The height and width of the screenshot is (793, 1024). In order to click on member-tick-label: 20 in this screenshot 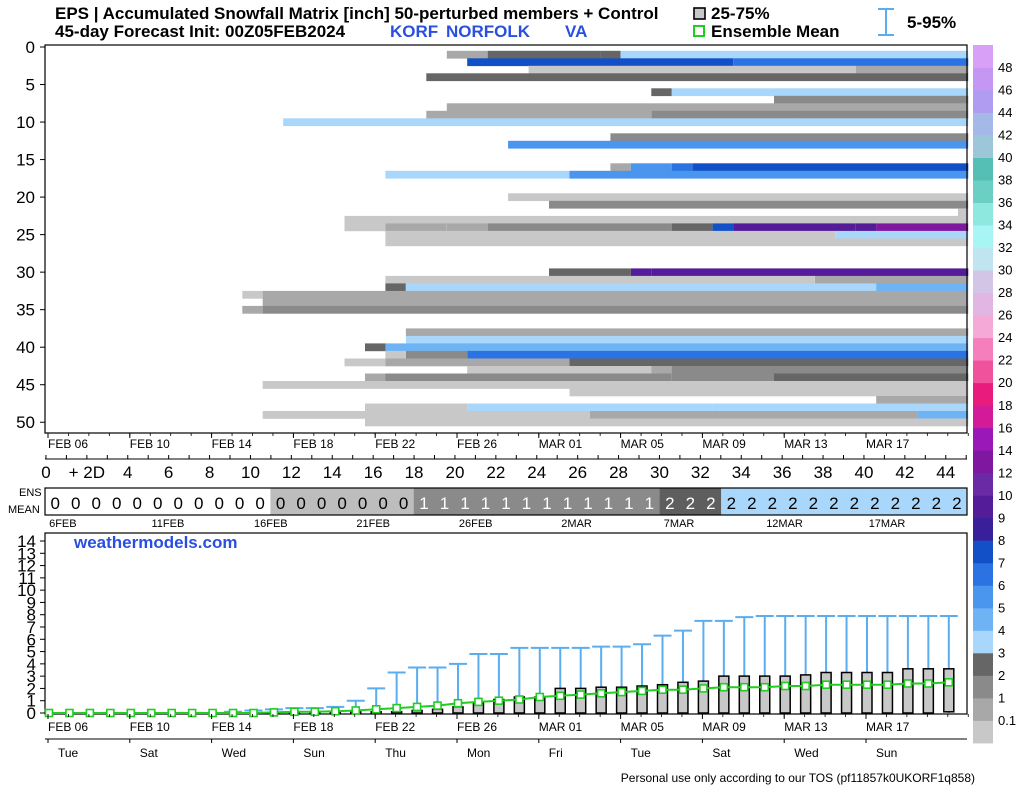, I will do `click(25, 197)`.